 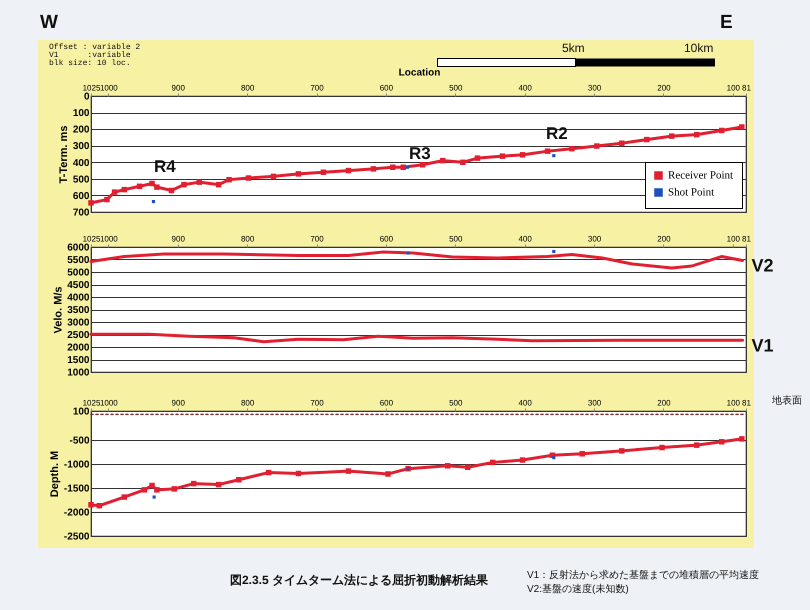 I want to click on series-label: V2, so click(x=763, y=266).